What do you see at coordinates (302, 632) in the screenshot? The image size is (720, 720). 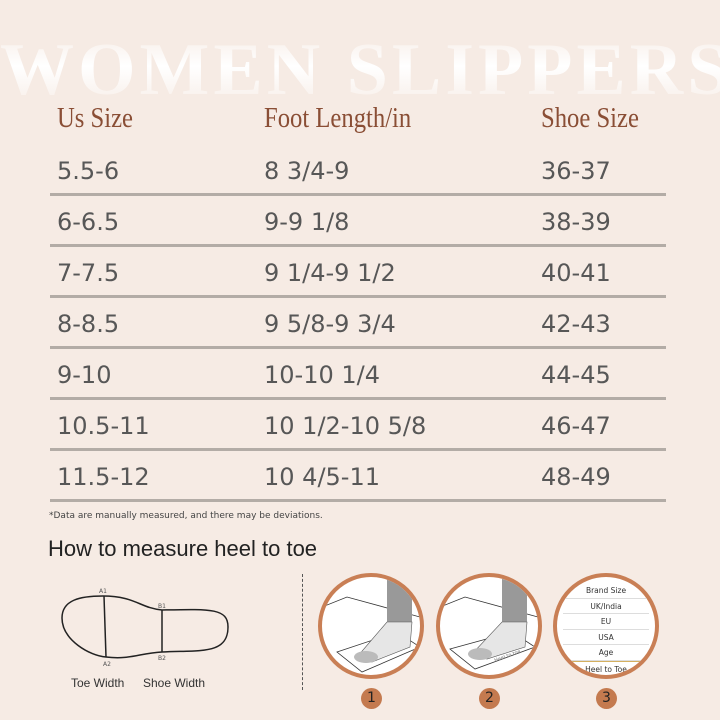 I see `divider` at bounding box center [302, 632].